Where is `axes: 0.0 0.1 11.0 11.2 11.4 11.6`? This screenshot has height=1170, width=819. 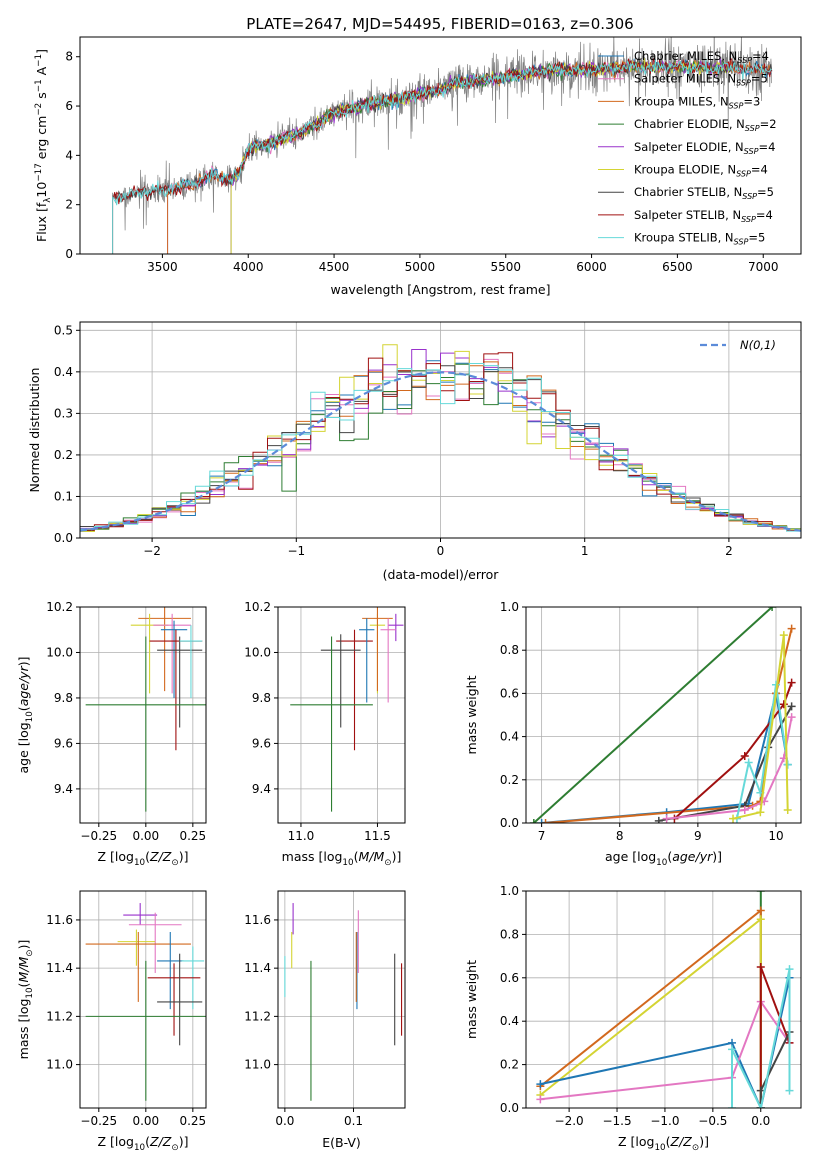 axes: 0.0 0.1 11.0 11.2 11.4 11.6 is located at coordinates (325, 1009).